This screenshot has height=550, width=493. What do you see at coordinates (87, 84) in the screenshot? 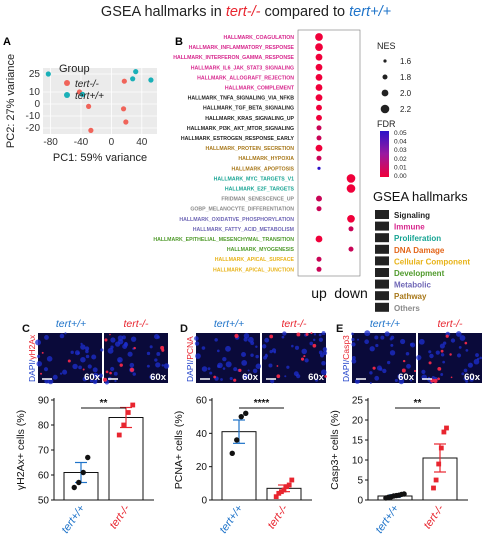
I see `pca-legend-mutant-label: tert-/-` at bounding box center [87, 84].